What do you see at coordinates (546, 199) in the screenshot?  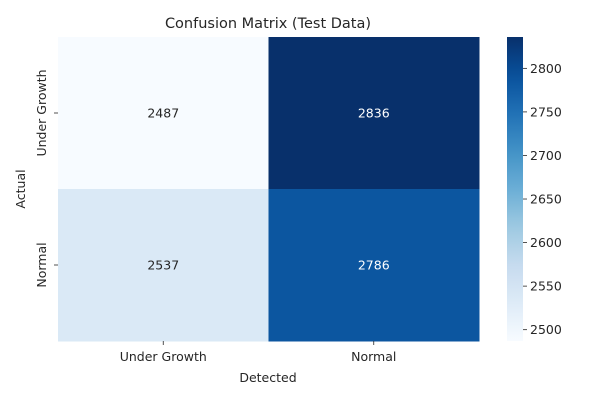 I see `colorbar-tick-label: 2650` at bounding box center [546, 199].